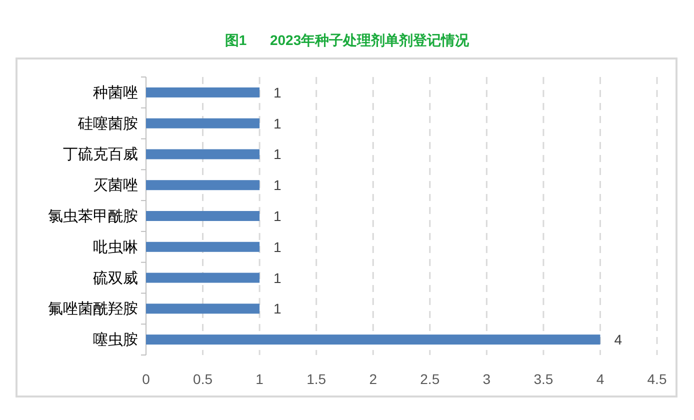 This screenshot has height=420, width=694. I want to click on y-tick-label: 氯虫苯甲酰胺, so click(93, 216).